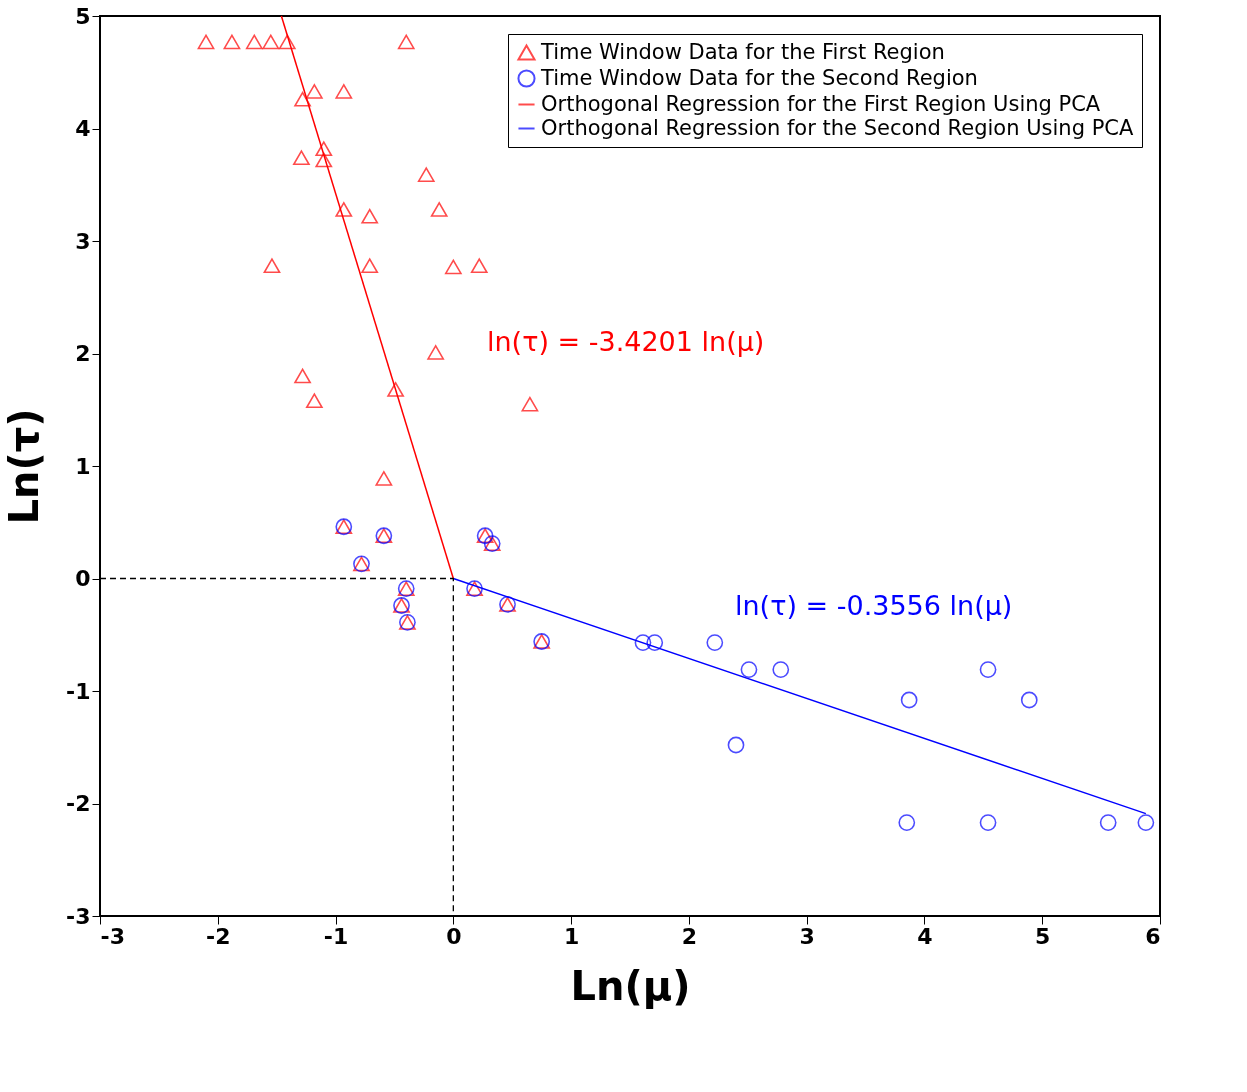  I want to click on legend-label: Time Window Data for the Second Region, so click(759, 77).